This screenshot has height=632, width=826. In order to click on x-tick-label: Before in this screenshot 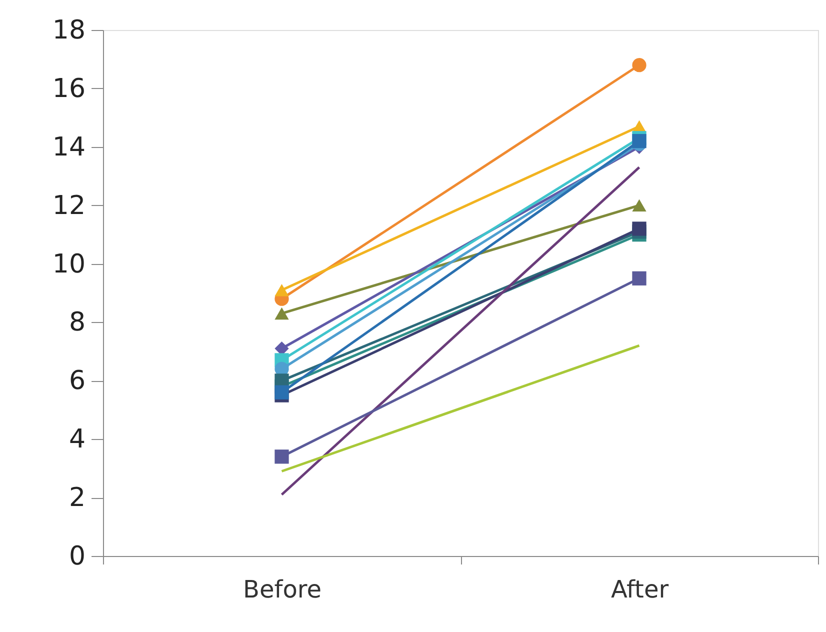, I will do `click(282, 590)`.